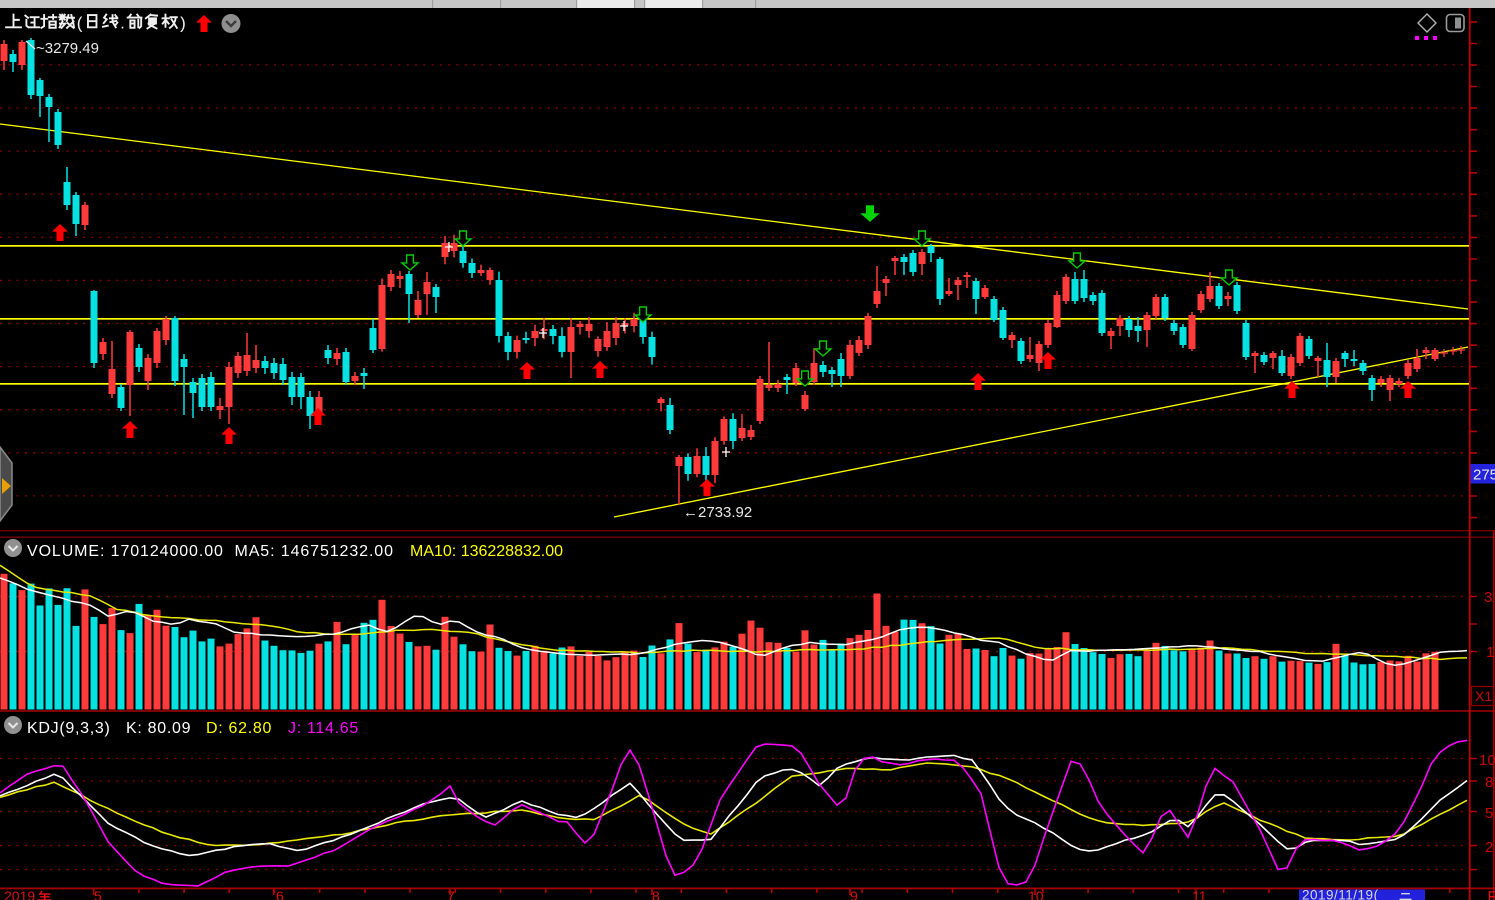 The image size is (1495, 900). Describe the element at coordinates (1199, 894) in the screenshot. I see `svg-text: 11` at that location.